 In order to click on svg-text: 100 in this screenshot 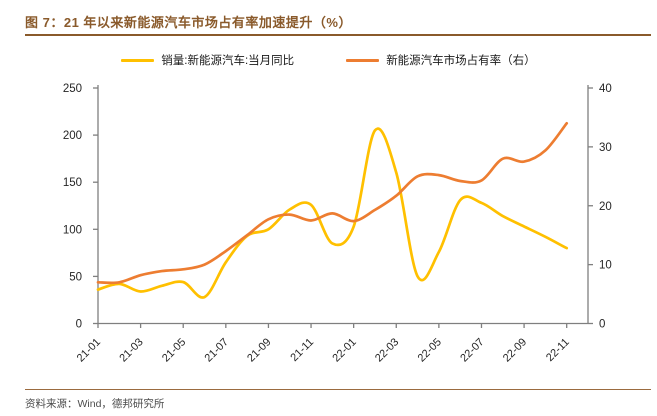, I will do `click(72, 230)`.